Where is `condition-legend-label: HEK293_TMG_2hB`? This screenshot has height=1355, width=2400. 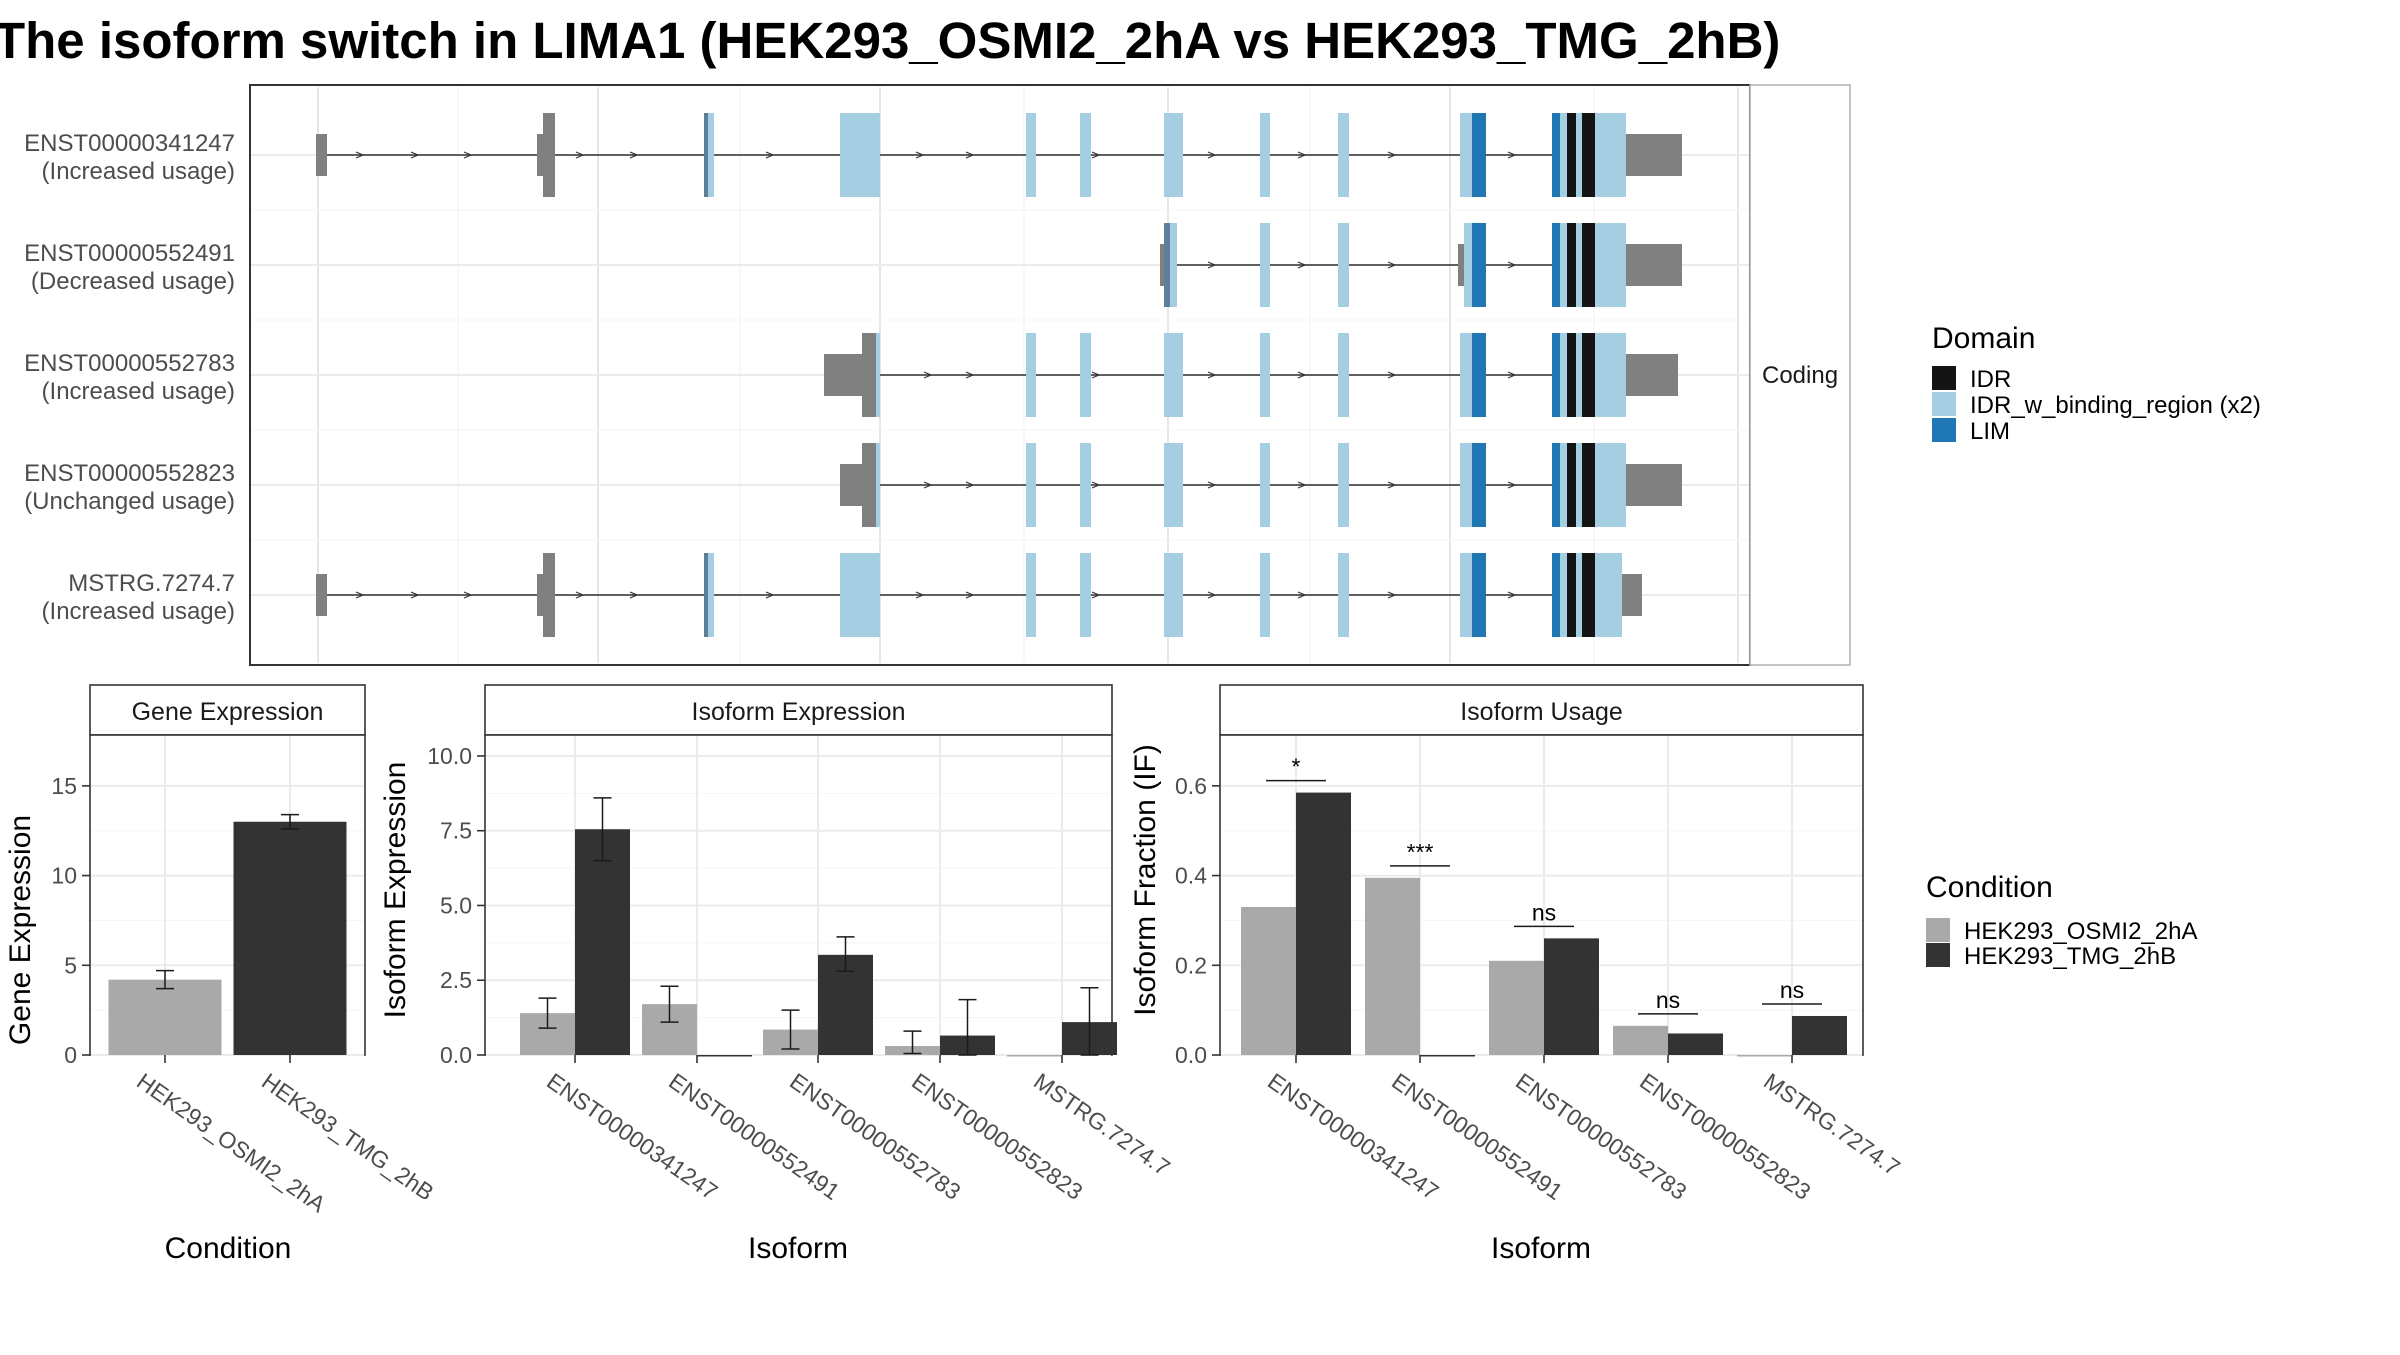 condition-legend-label: HEK293_TMG_2hB is located at coordinates (2070, 956).